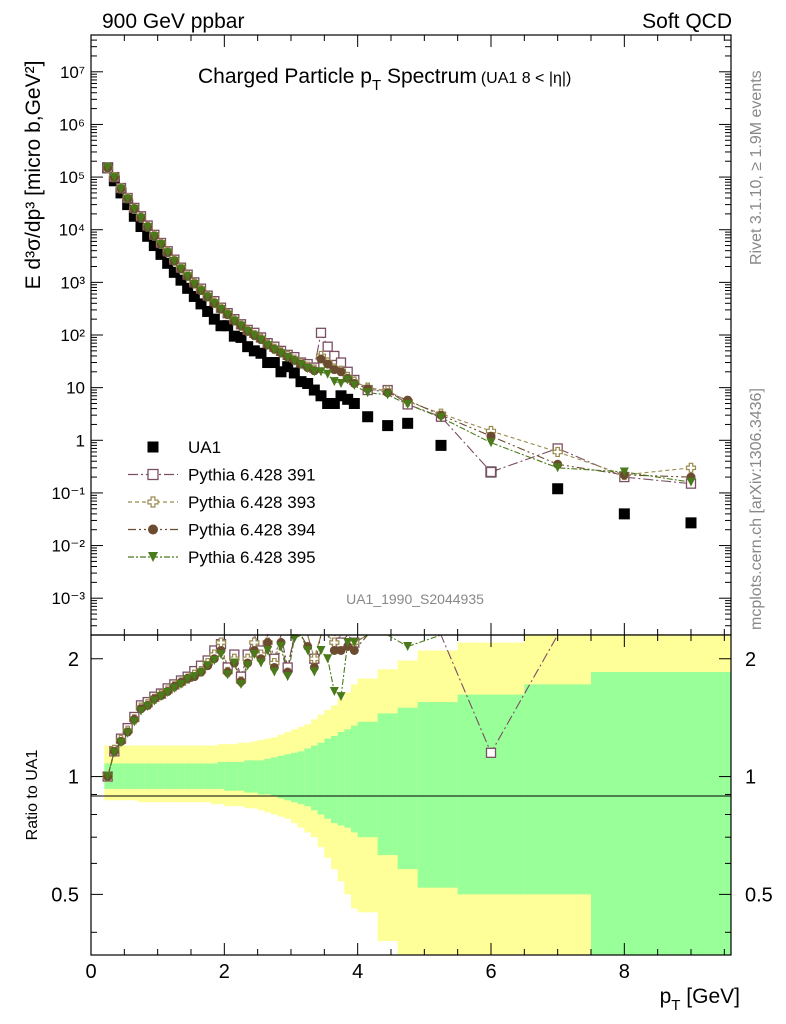 The image size is (786, 1024). What do you see at coordinates (429, 76) in the screenshot?
I see `main-title-tail: Spectrum` at bounding box center [429, 76].